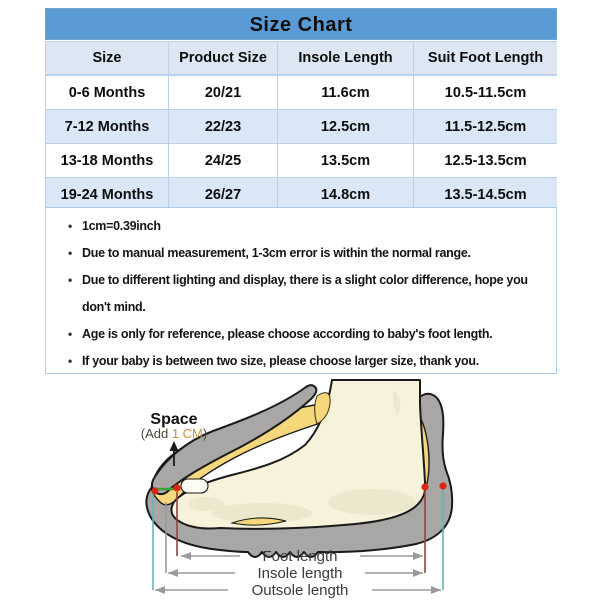 This screenshot has width=600, height=600. Describe the element at coordinates (223, 160) in the screenshot. I see `table-cell: 24/25` at that location.